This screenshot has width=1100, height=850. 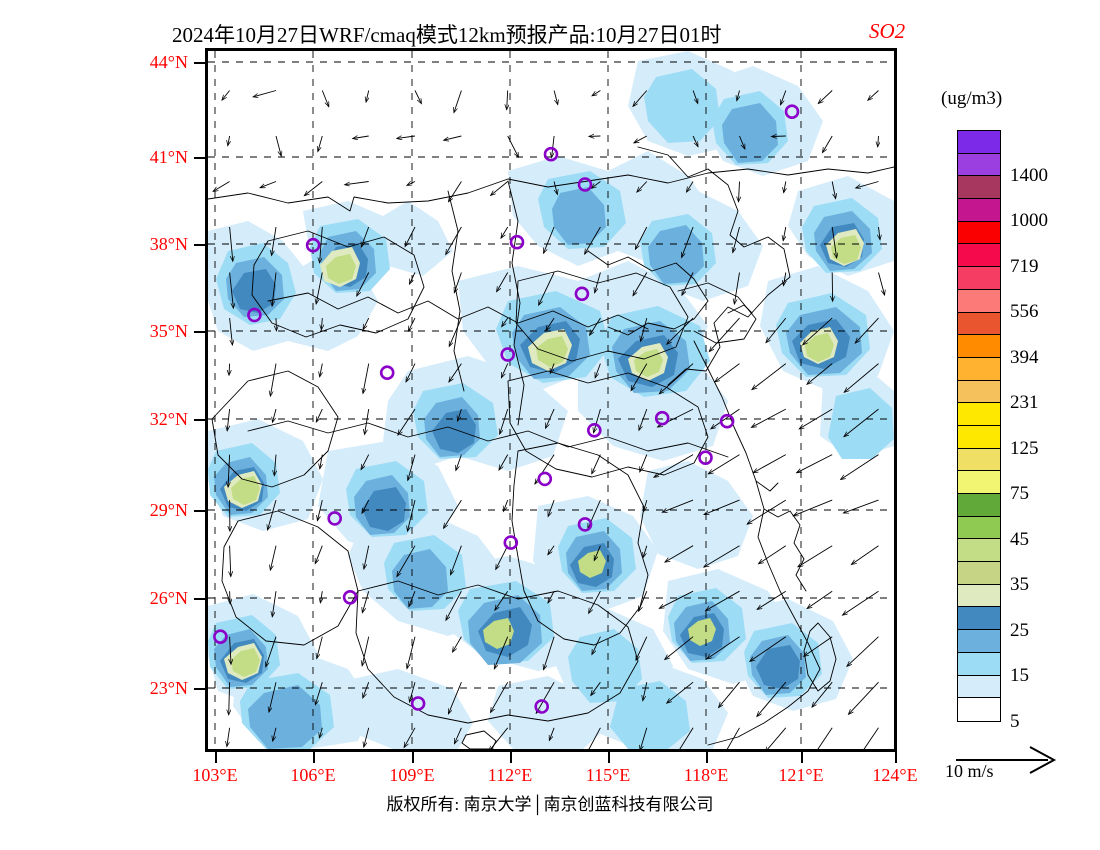 What do you see at coordinates (1019, 585) in the screenshot?
I see `colorbar-label-35: 35` at bounding box center [1019, 585].